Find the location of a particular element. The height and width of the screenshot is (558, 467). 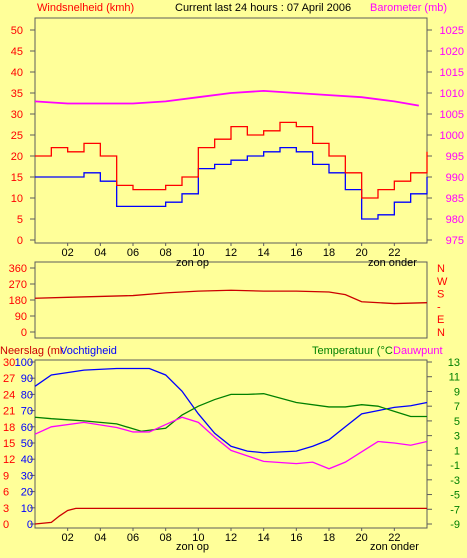

temperature-tick-label: -5 is located at coordinates (455, 496).